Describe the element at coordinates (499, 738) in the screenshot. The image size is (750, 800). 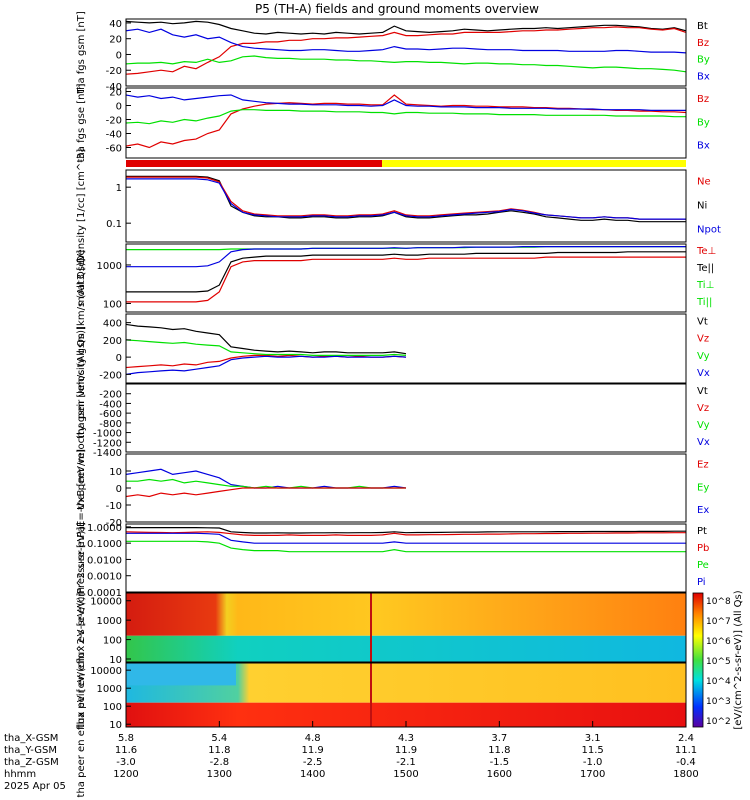
I see `footer-value: 3.7` at that location.